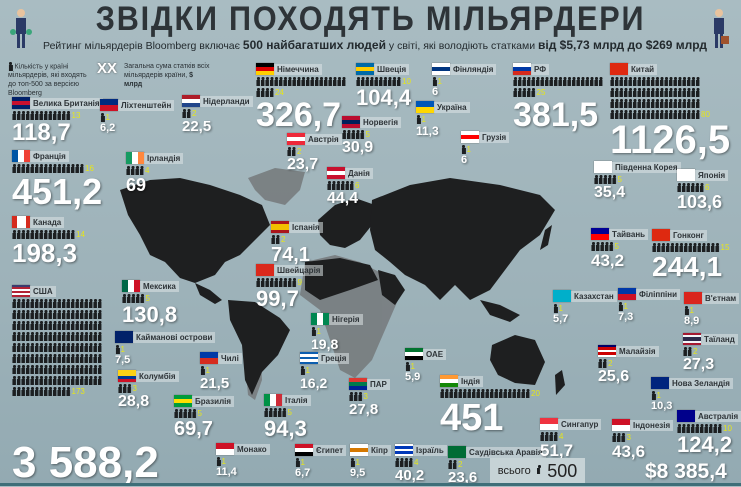  Describe the element at coordinates (343, 198) in the screenshot. I see `total-wealth: 44,4` at that location.